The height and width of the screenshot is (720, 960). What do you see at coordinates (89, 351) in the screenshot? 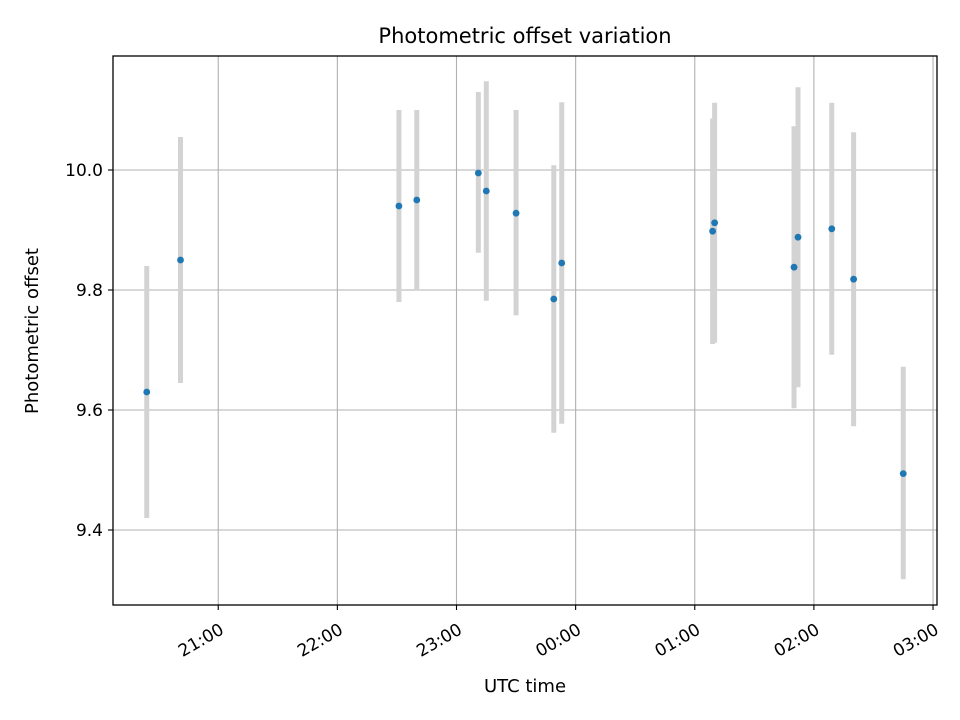
I see `y-axis: 9.4 9.6 9.8 10.0` at bounding box center [89, 351].